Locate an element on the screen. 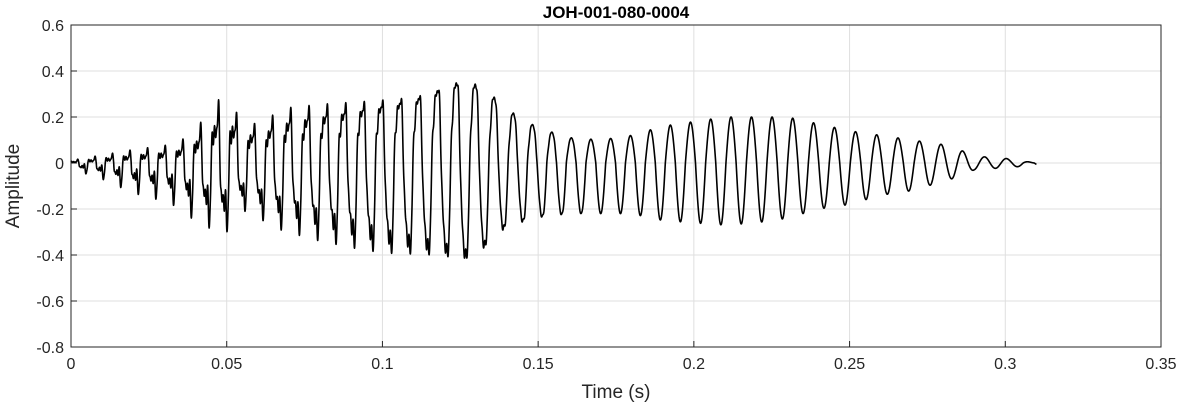  y-tick-label: -0.4 is located at coordinates (50, 256).